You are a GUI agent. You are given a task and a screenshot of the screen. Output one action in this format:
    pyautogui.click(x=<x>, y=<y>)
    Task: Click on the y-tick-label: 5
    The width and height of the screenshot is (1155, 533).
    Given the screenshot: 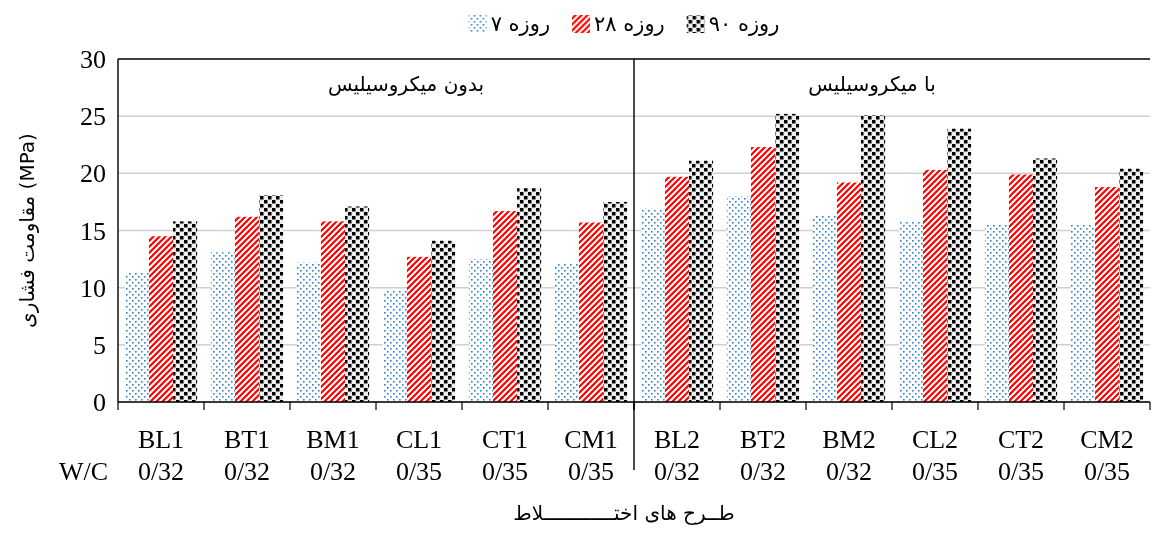 What is the action you would take?
    pyautogui.click(x=99, y=345)
    